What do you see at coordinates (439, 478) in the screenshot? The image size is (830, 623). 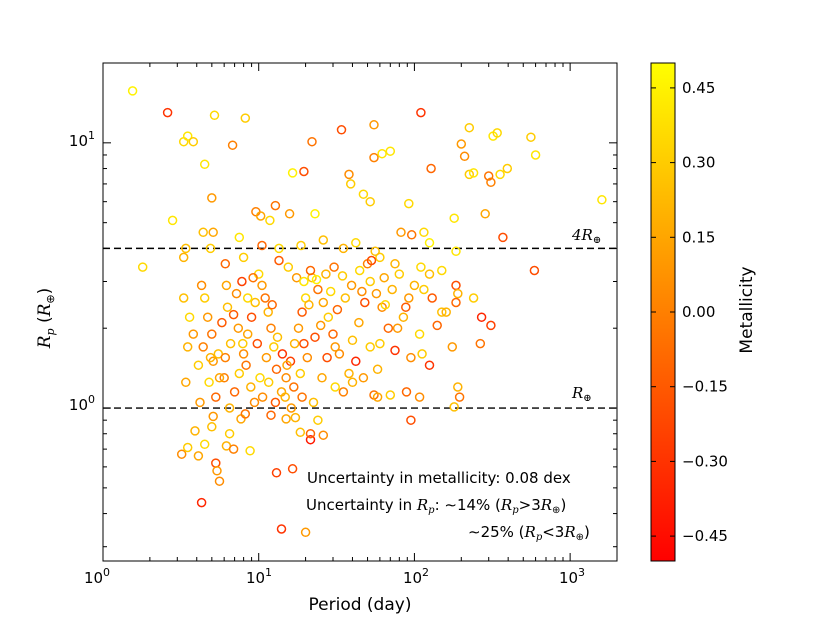 I see `annotation-metallicity-uncertainty: Uncertainty in metallicity: 0.08 dex` at bounding box center [439, 478].